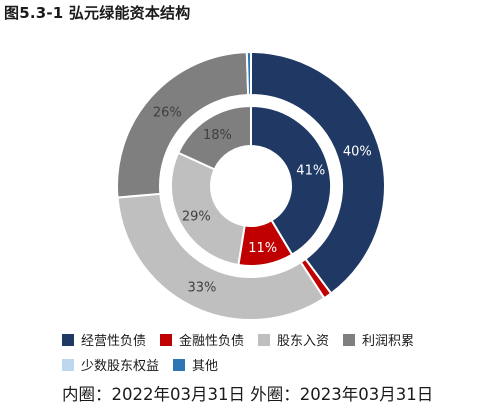 The width and height of the screenshot is (486, 406). I want to click on inner-ring, so click(251, 185).